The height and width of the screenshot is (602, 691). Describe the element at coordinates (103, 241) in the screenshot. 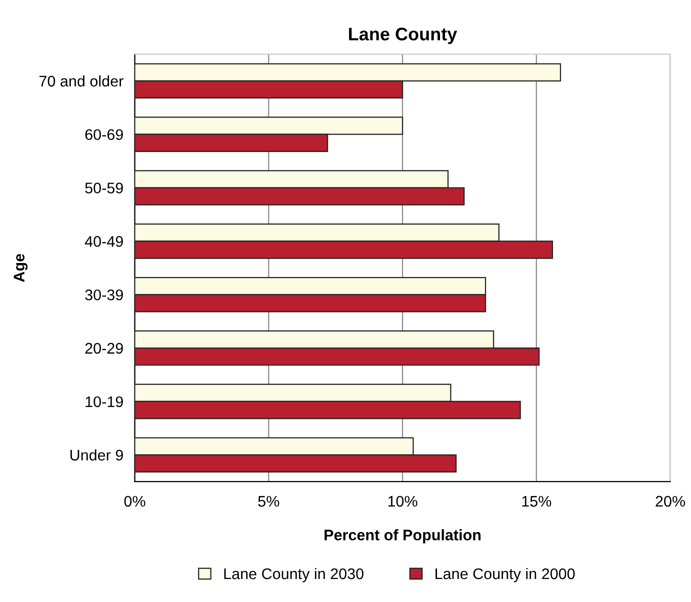

I see `y-tick-label: 40-49` at that location.